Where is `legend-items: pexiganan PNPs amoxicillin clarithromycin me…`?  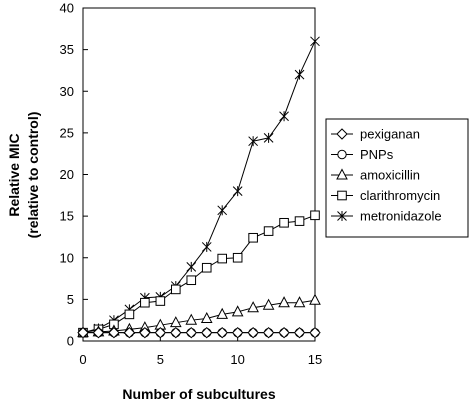 legend-items: pexiganan PNPs amoxicillin clarithromycin me… is located at coordinates (386, 175).